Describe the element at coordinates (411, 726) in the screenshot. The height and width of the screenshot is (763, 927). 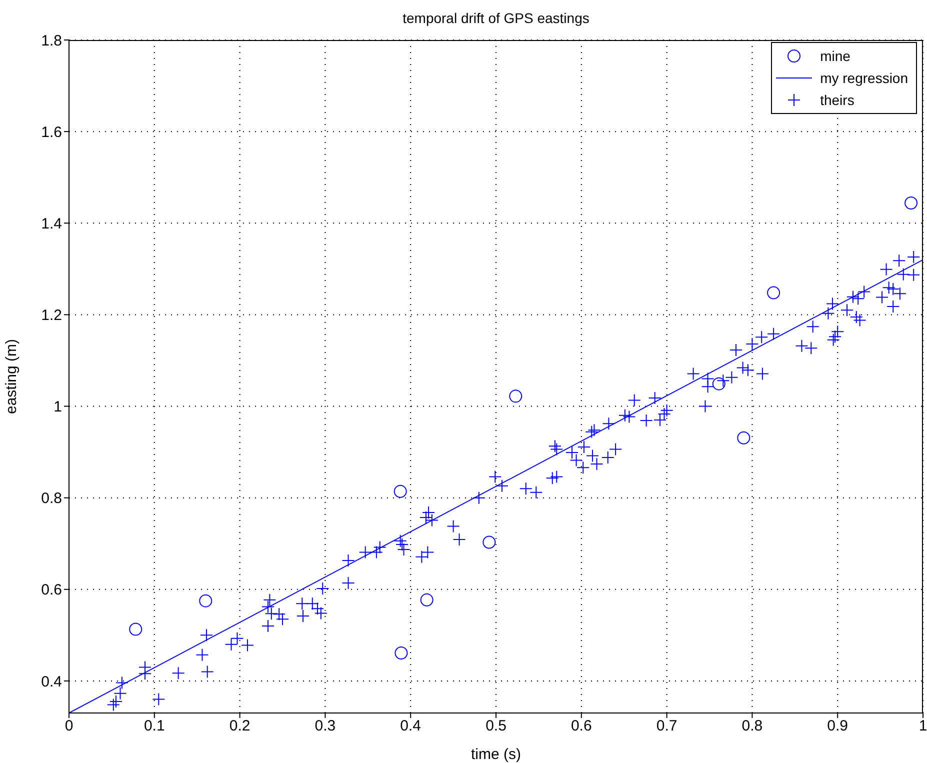
I see `x-tick-label: 0.4` at that location.